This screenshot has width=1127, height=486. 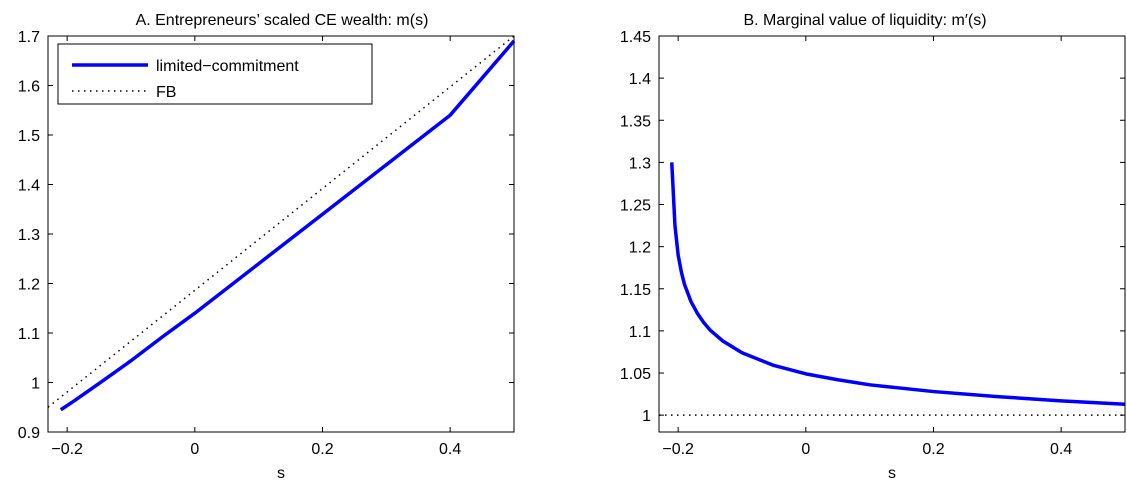 I want to click on panel-a-y-tick-label: 1.7, so click(x=29, y=37).